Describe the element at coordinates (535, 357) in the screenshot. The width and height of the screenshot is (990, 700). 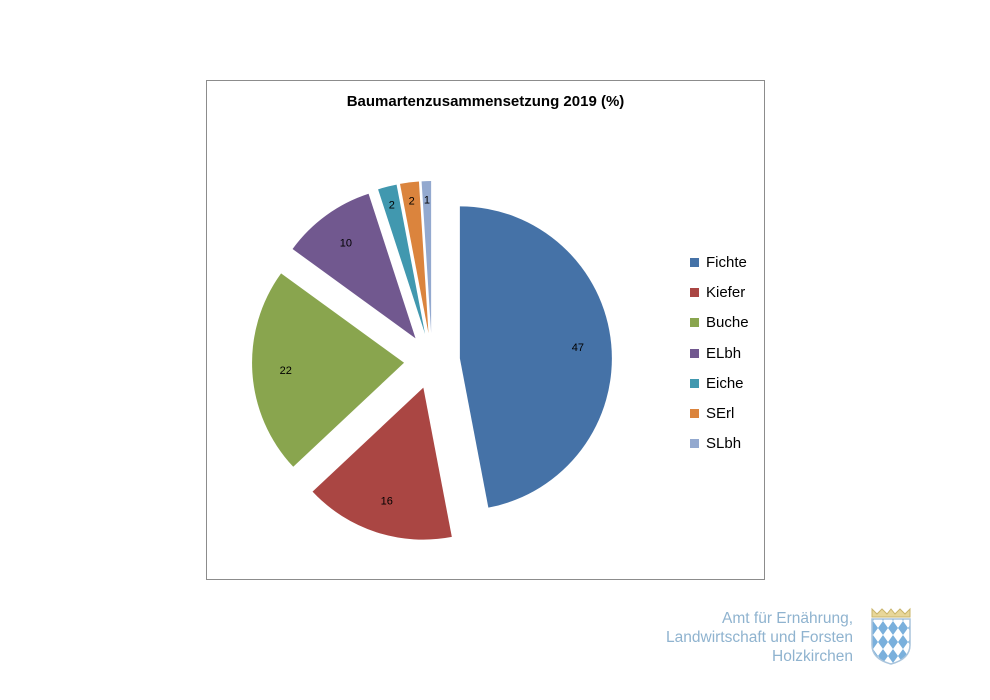
I see `pie-slice-fichte` at that location.